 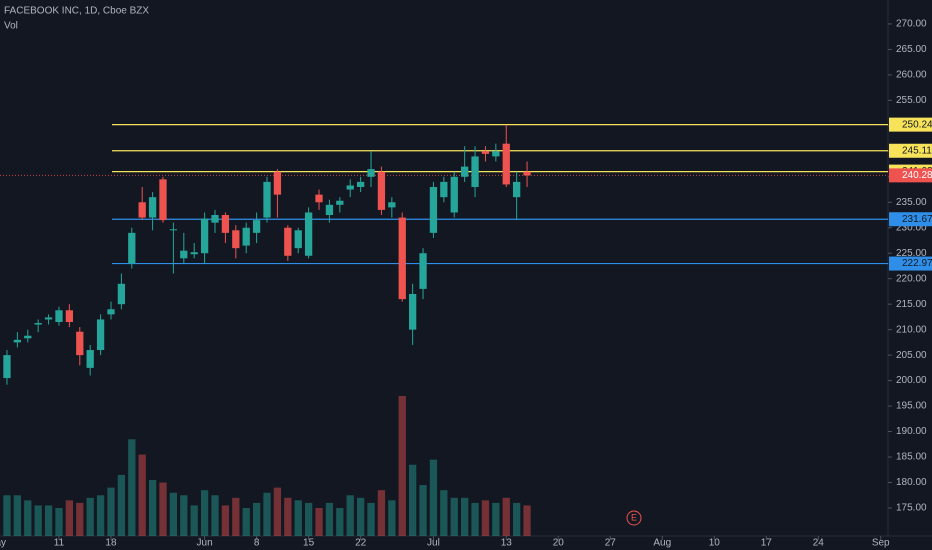 What do you see at coordinates (715, 543) in the screenshot?
I see `x-tick-label: 10` at bounding box center [715, 543].